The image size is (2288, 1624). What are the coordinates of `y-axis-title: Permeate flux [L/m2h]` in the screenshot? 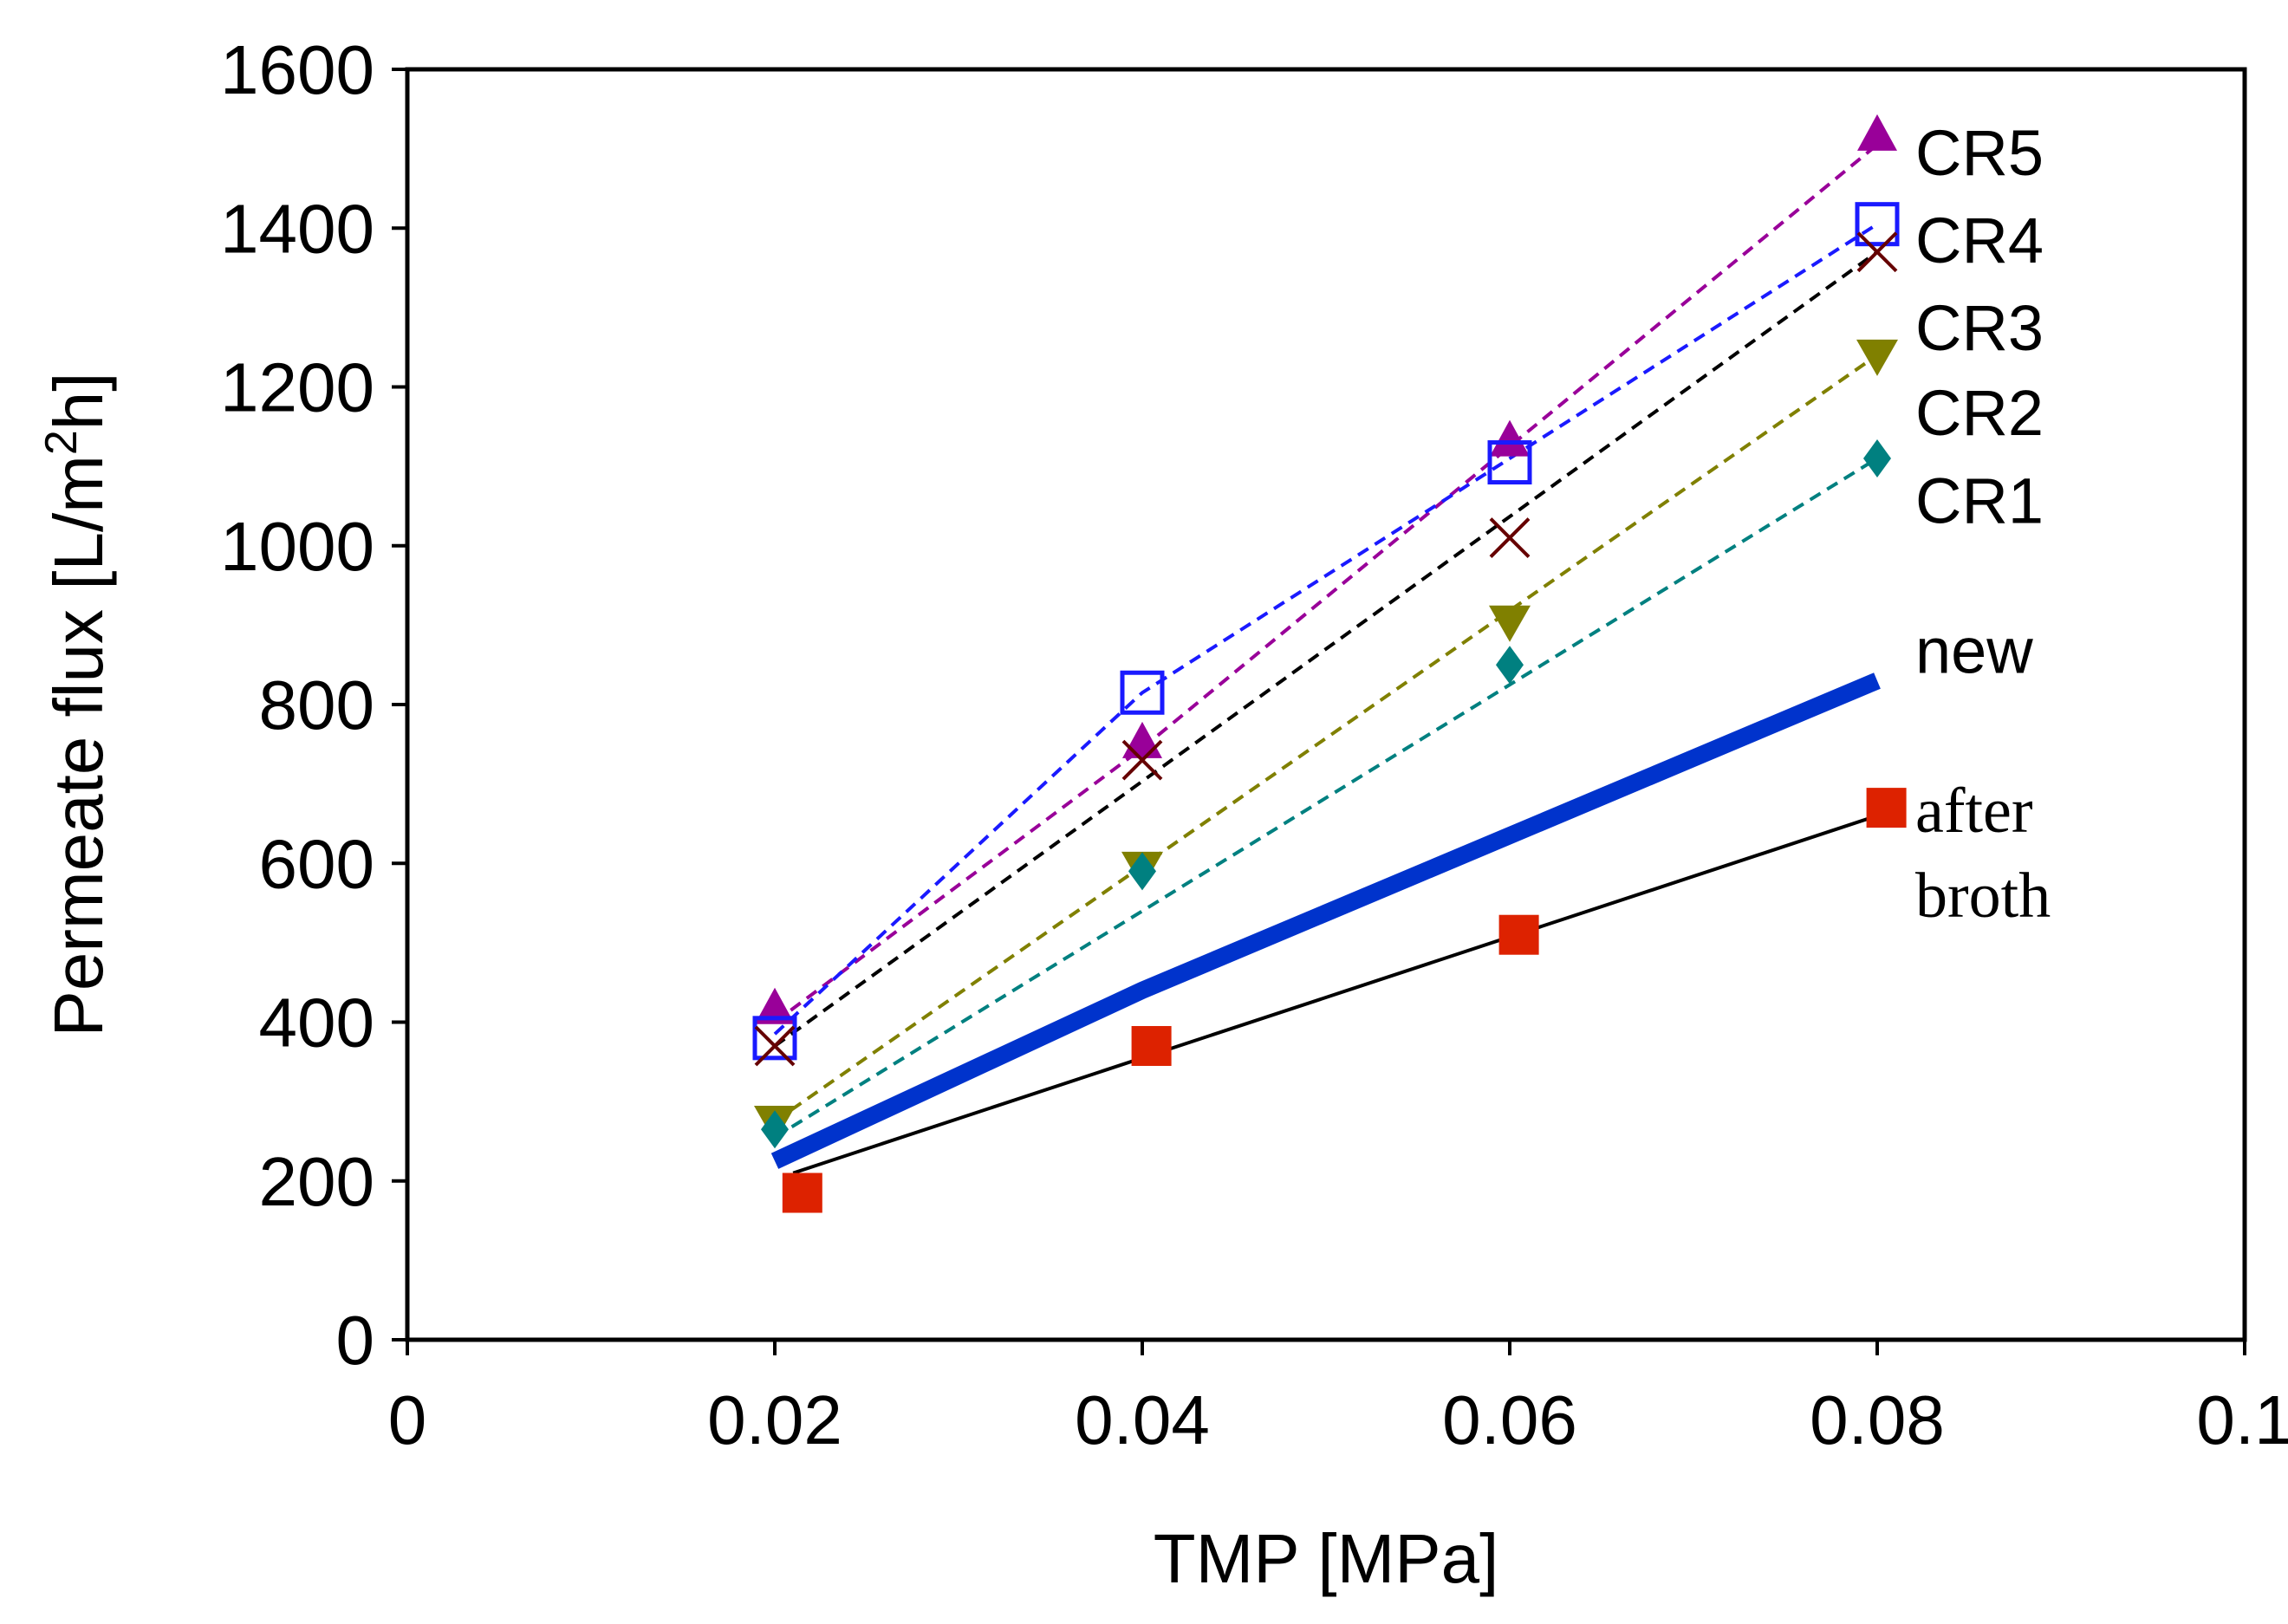 It's located at (76, 704).